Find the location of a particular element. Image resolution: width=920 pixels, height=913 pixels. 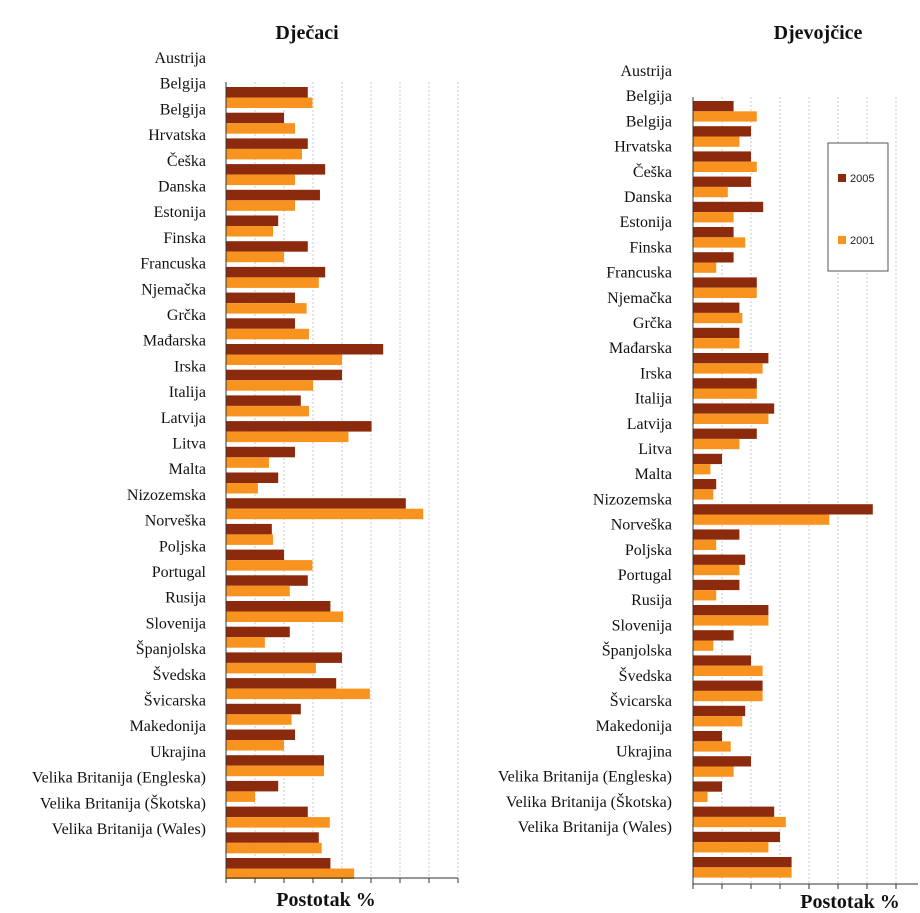

category-label: Češka is located at coordinates (186, 160).